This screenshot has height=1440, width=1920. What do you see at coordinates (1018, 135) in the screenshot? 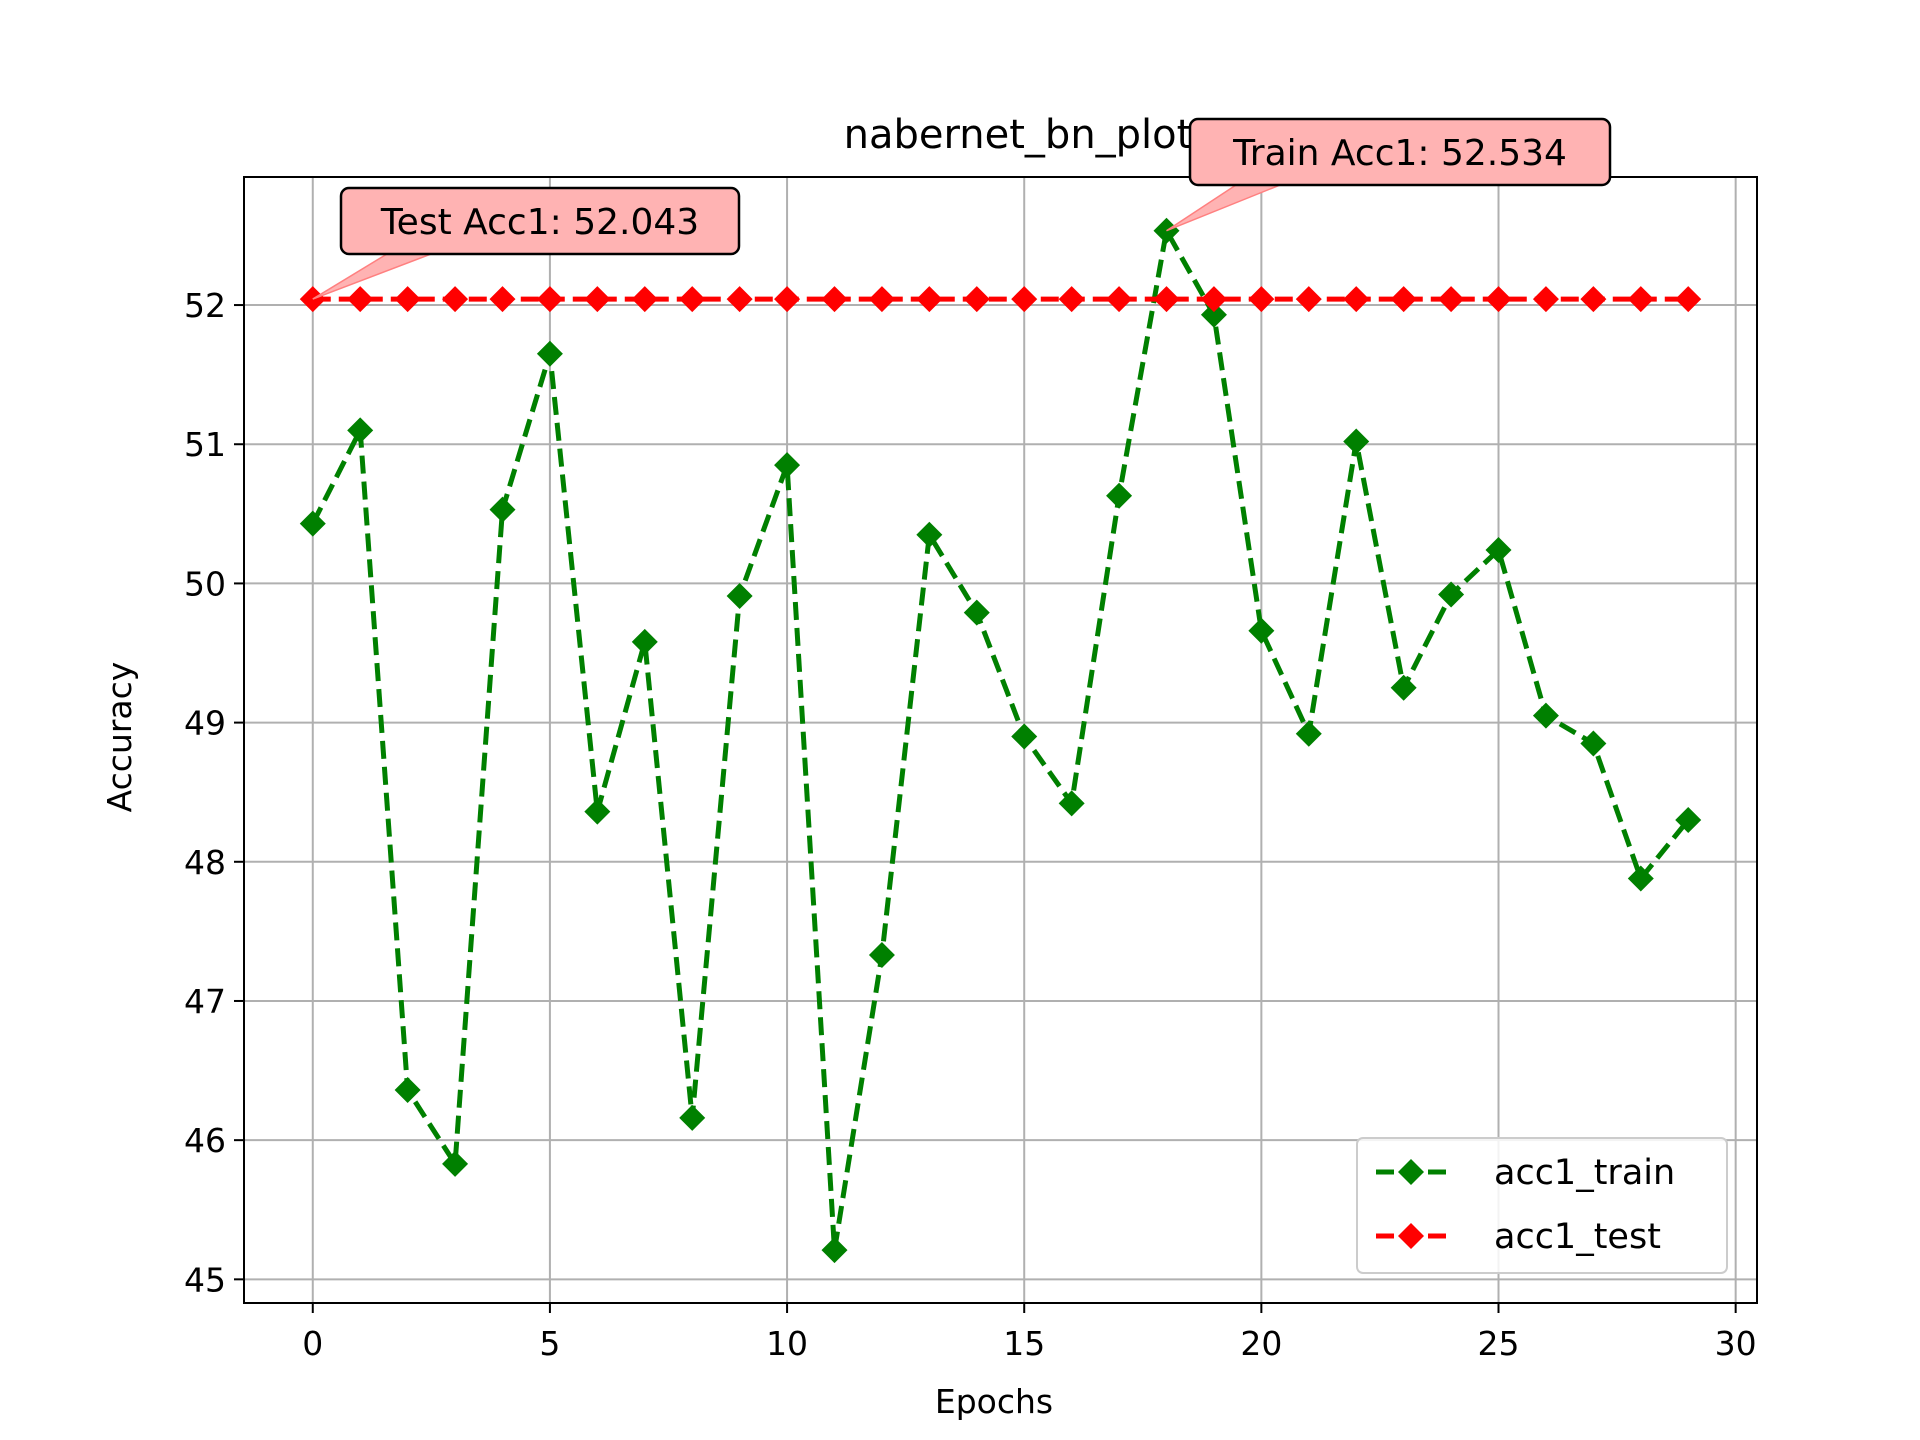
I see `chart-title: nabernet_bn_plot` at bounding box center [1018, 135].